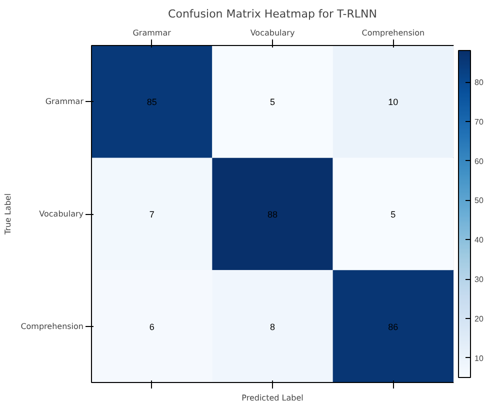 Image resolution: width=491 pixels, height=405 pixels. I want to click on color-bar-label: 70, so click(479, 121).